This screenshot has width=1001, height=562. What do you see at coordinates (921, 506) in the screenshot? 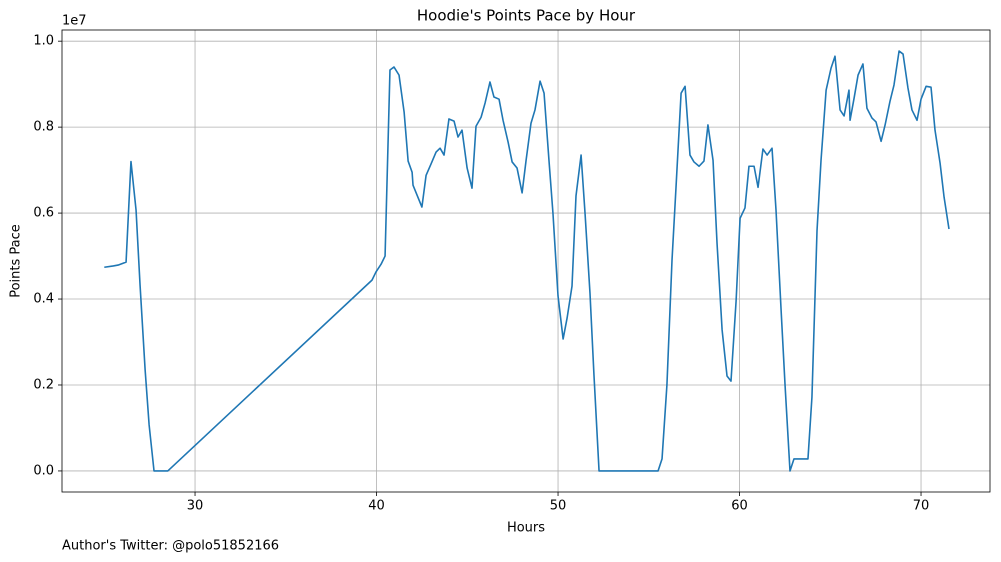
I see `x-tick-label: 70` at bounding box center [921, 506].